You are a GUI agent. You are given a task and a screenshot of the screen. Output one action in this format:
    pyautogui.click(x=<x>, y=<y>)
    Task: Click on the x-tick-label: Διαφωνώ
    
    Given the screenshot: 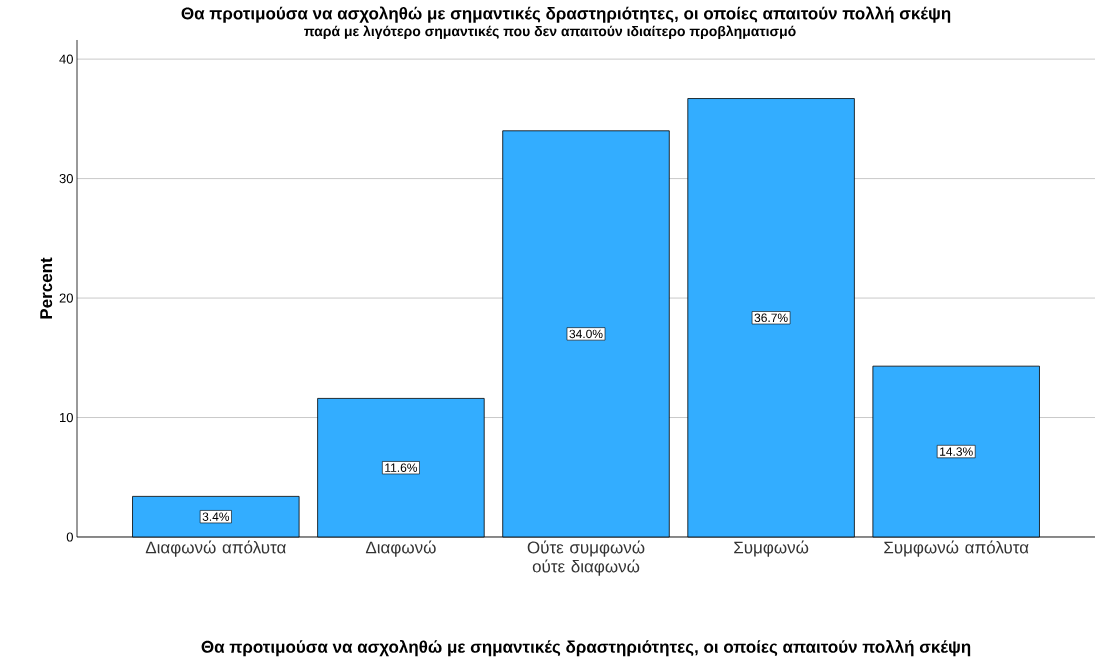 What is the action you would take?
    pyautogui.click(x=400, y=549)
    